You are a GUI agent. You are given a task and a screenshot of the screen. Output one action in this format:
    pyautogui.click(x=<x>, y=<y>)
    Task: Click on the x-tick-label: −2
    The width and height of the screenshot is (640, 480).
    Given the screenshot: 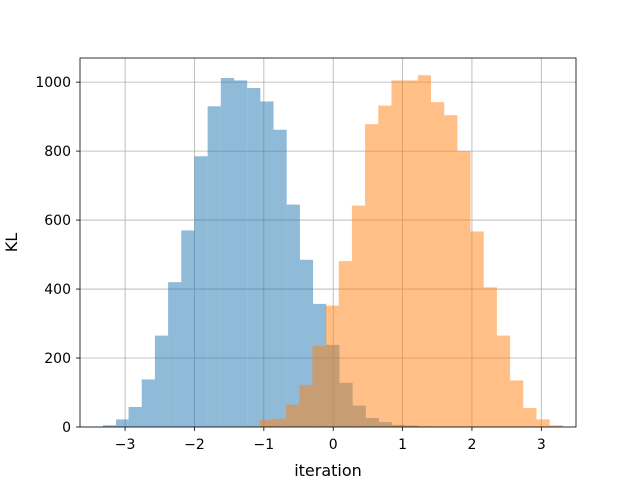 What is the action you would take?
    pyautogui.click(x=194, y=445)
    